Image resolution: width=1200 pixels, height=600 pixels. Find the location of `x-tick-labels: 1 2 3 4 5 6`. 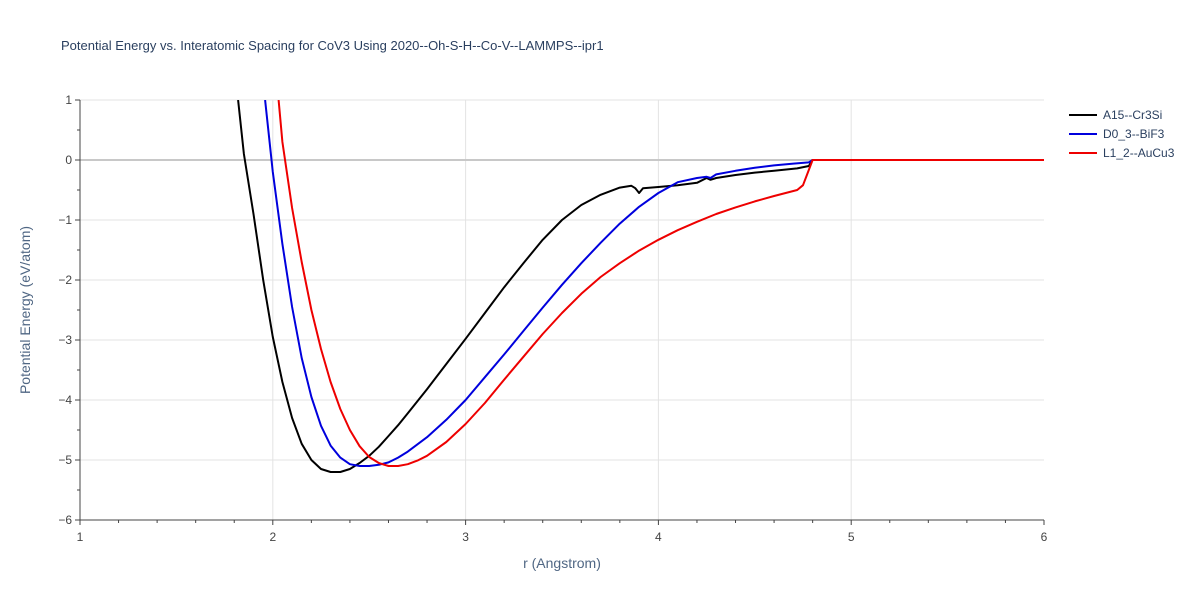

x-tick-labels: 1 2 3 4 5 6 is located at coordinates (562, 537).